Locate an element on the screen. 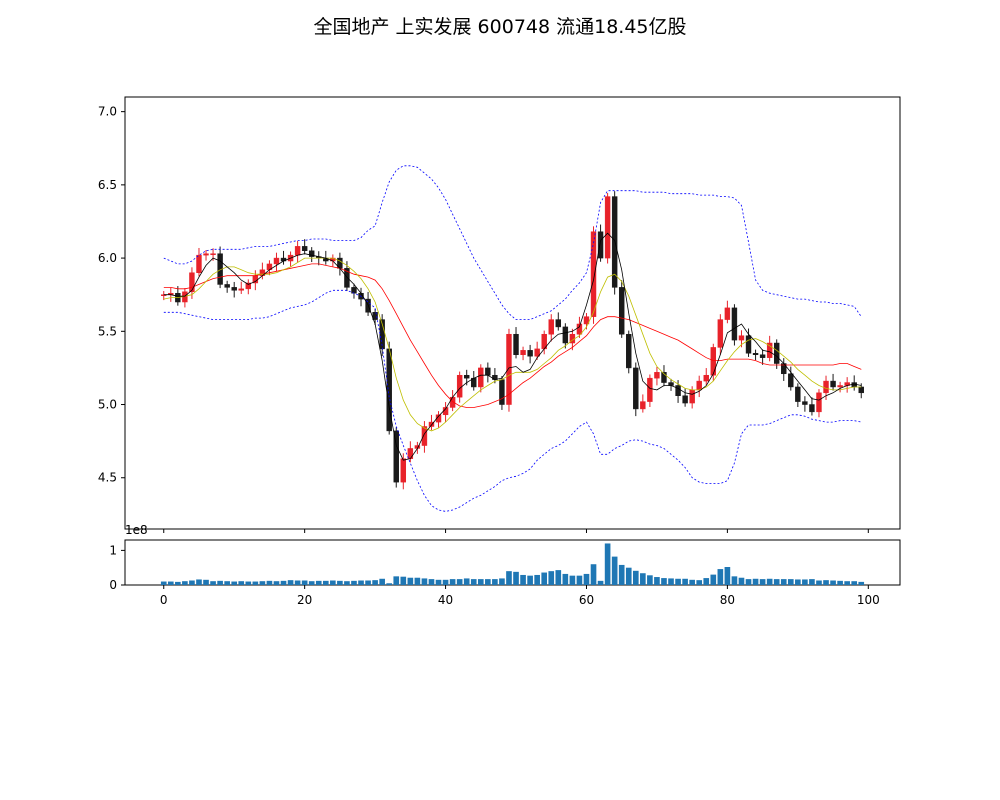 This screenshot has width=1000, height=800. x-tick-label: 20 is located at coordinates (304, 600).